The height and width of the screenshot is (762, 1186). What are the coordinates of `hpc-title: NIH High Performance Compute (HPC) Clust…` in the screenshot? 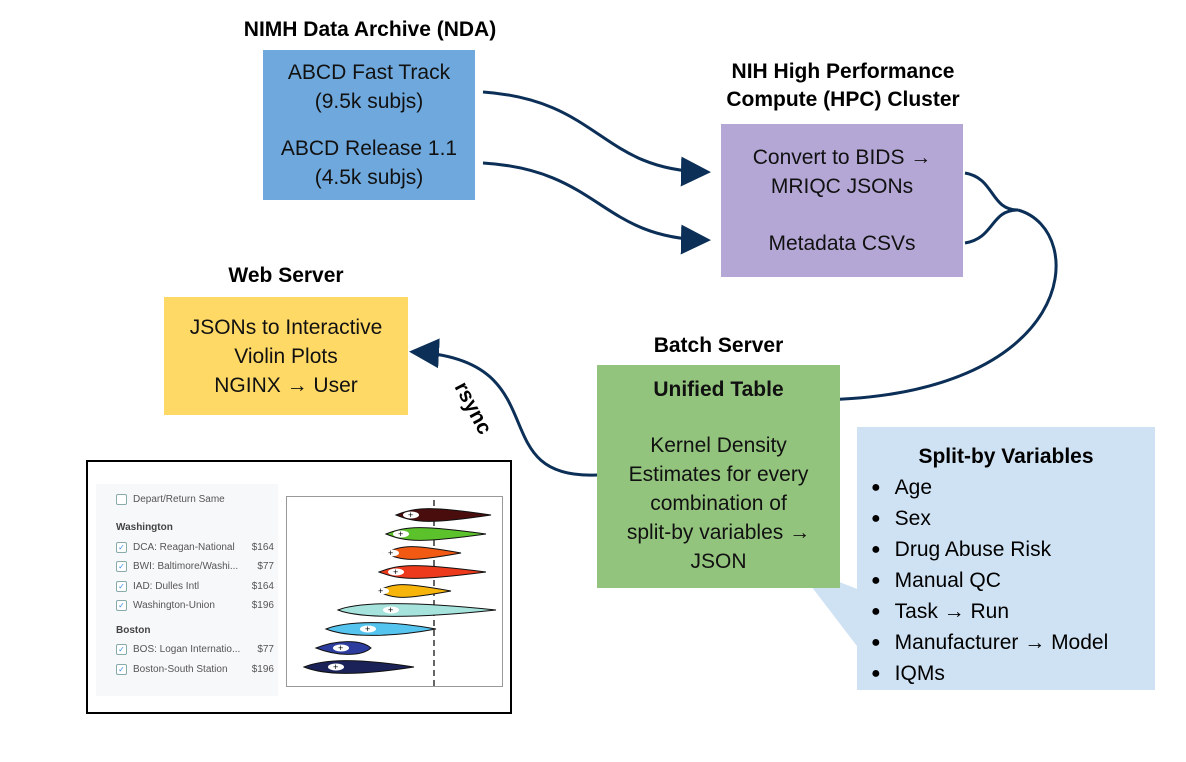 It's located at (843, 86).